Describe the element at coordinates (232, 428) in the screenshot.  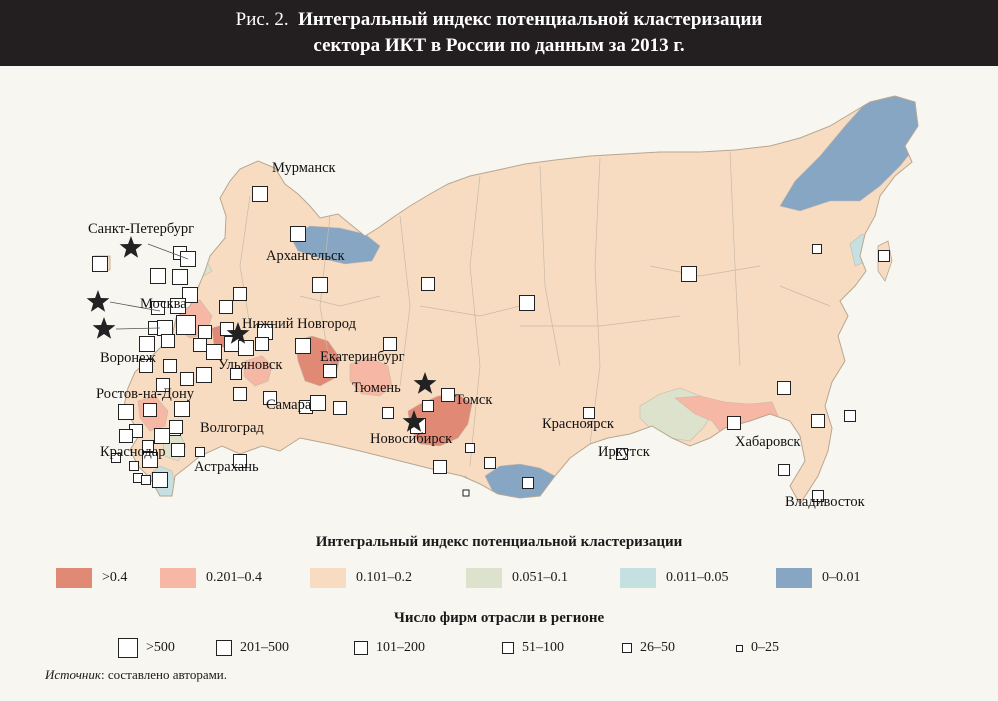
I see `city-label: Волгоград` at that location.